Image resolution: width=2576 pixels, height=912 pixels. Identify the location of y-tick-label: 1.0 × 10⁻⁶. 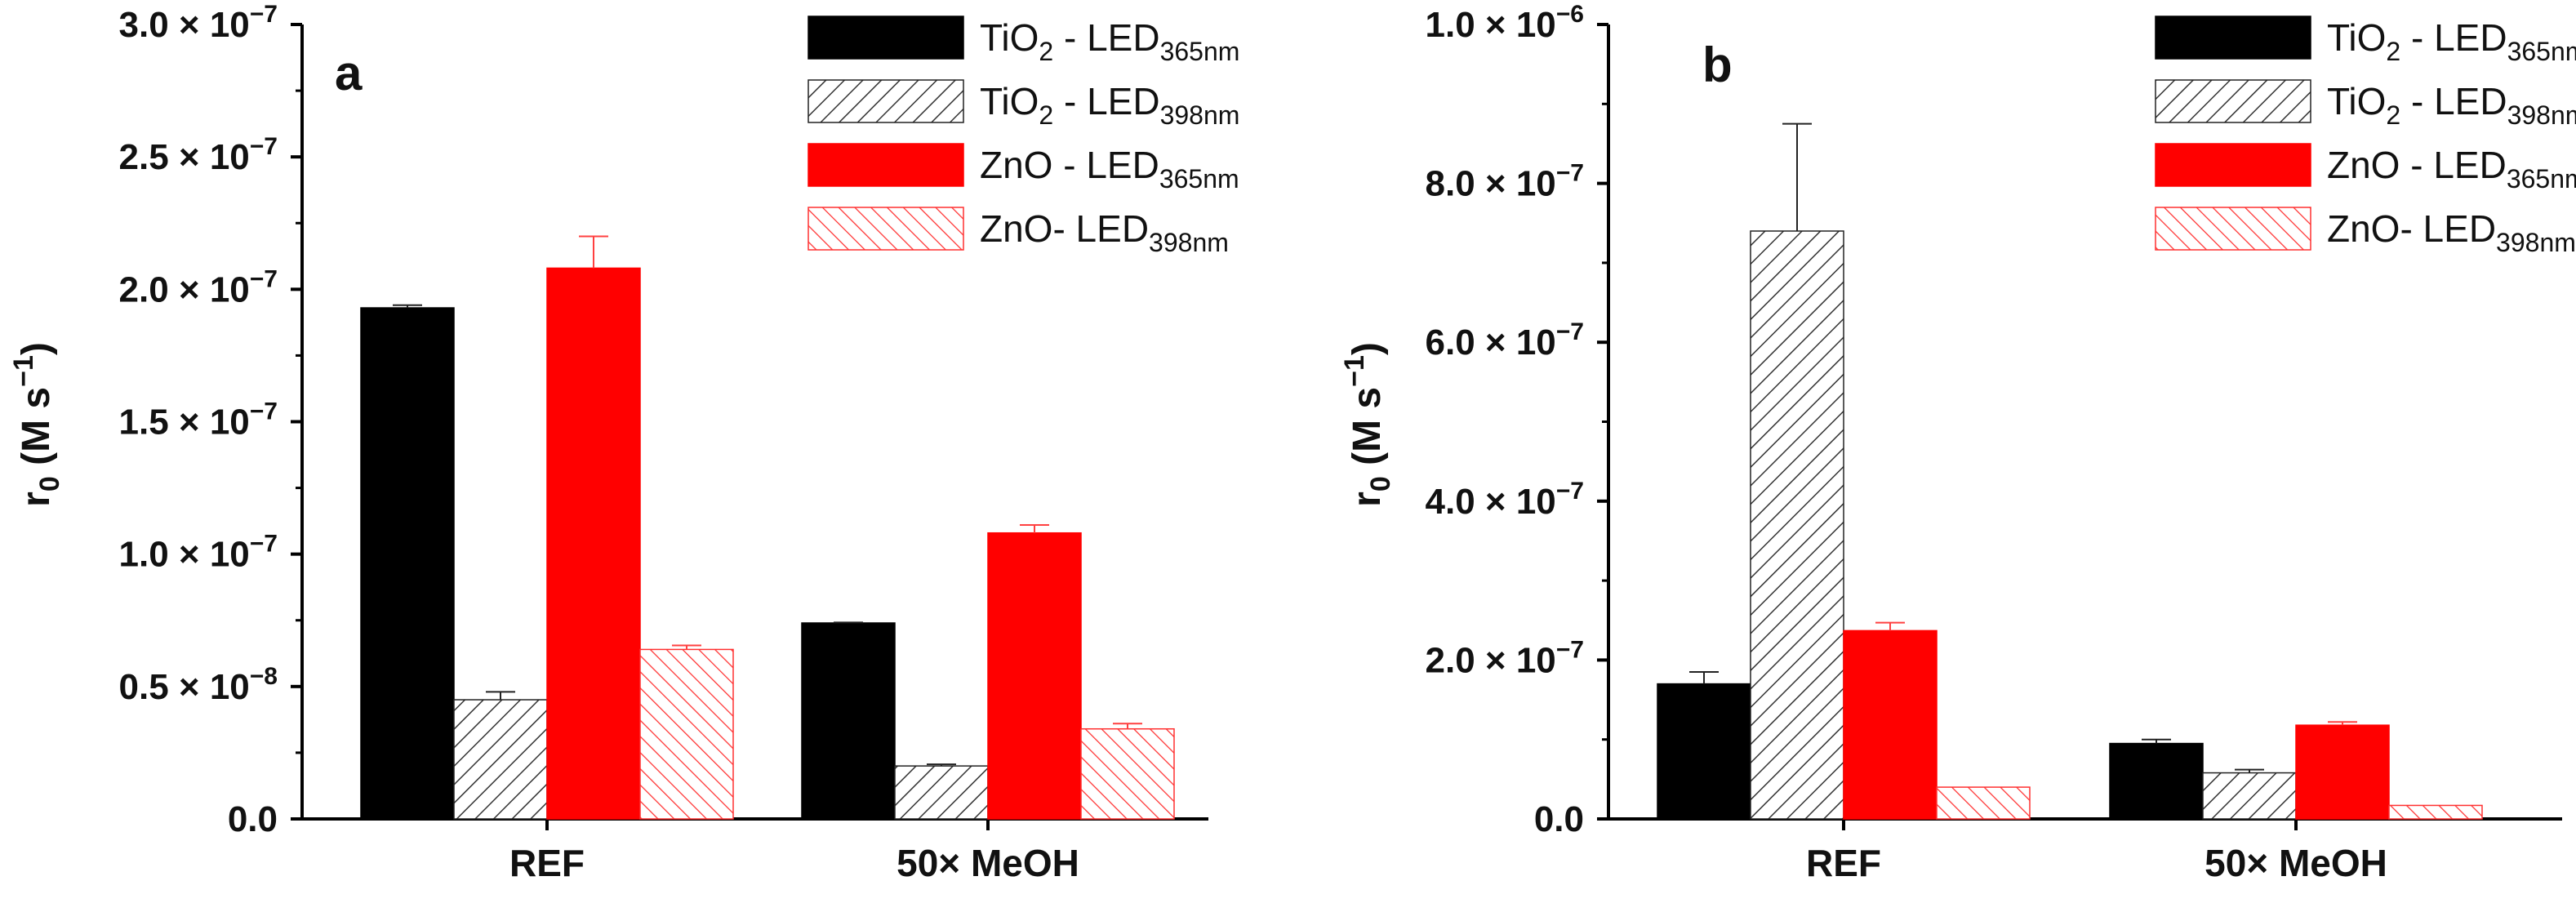
(1505, 23).